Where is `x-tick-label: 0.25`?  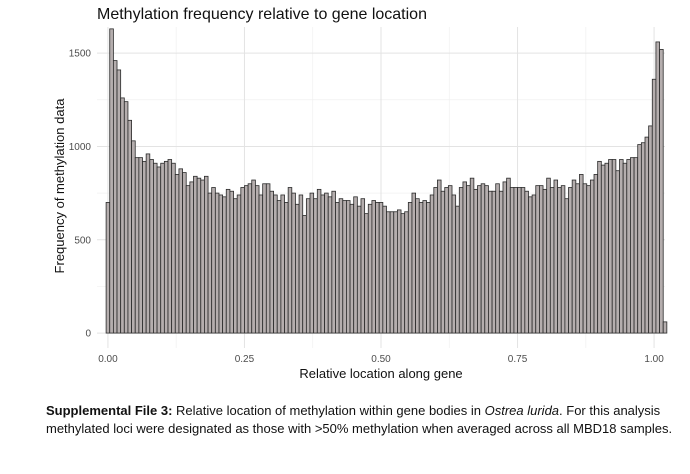
x-tick-label: 0.25 is located at coordinates (245, 359).